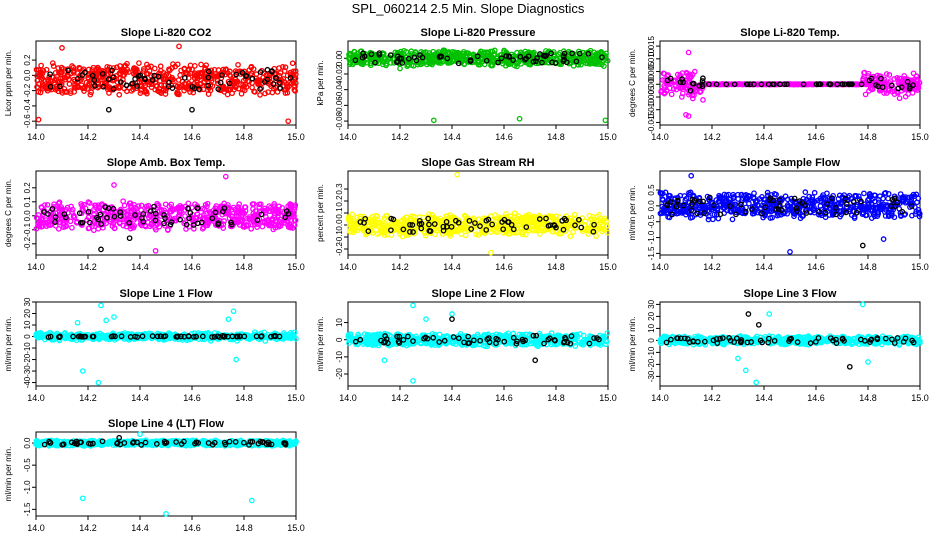  Describe the element at coordinates (651, 71) in the screenshot. I see `y-tick-label: 0.005` at that location.